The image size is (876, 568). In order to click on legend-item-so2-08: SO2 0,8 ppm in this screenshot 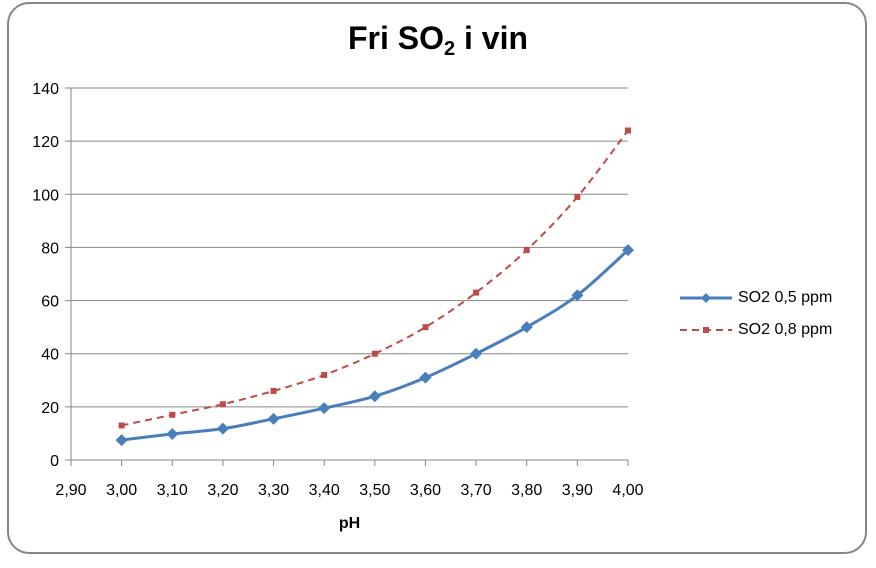, I will do `click(756, 330)`.